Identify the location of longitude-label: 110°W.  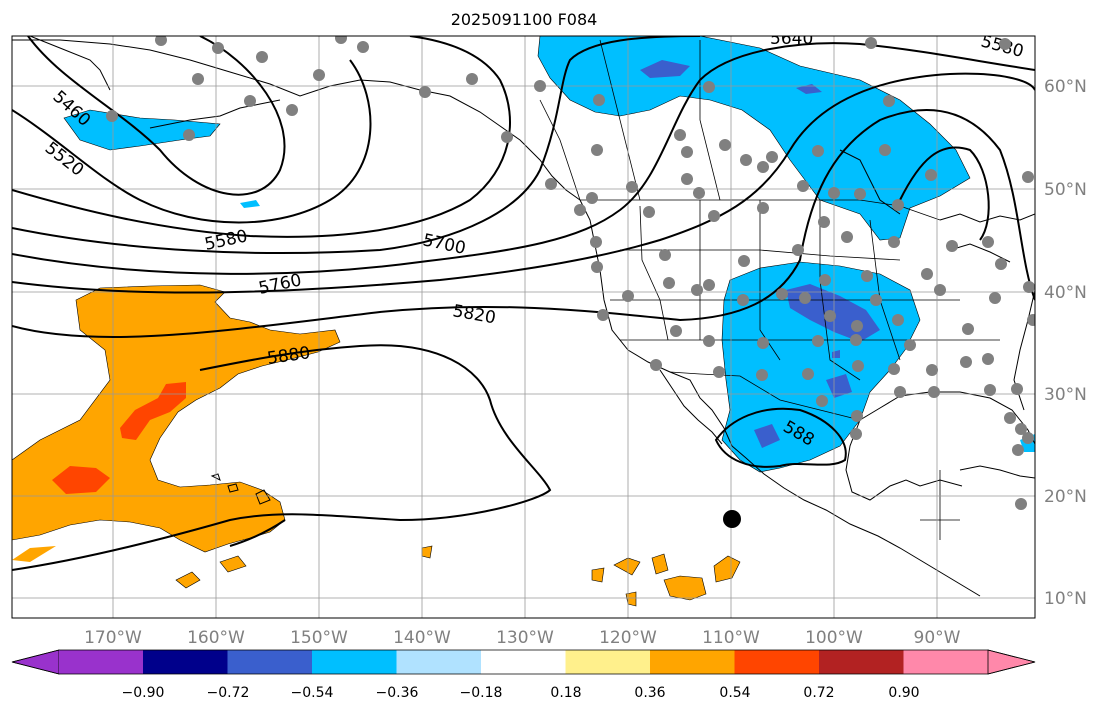
(731, 638).